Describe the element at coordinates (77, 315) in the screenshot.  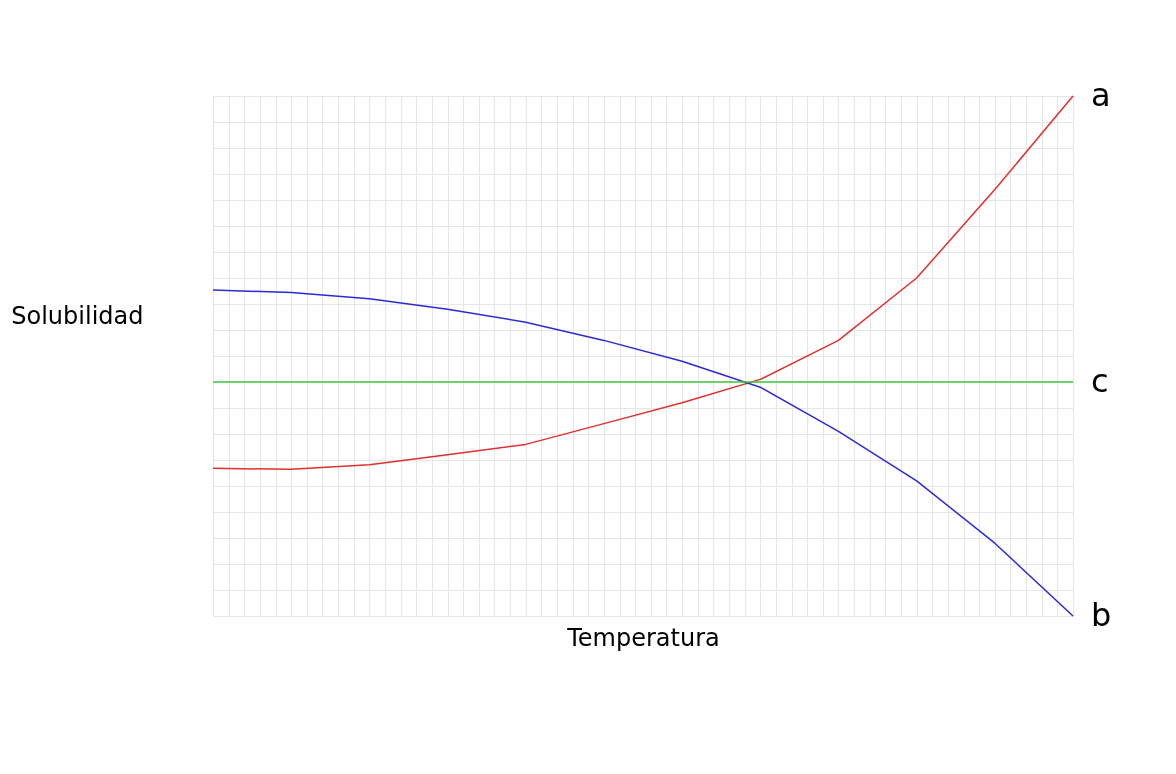
I see `y-axis-title: Solubilidad` at that location.